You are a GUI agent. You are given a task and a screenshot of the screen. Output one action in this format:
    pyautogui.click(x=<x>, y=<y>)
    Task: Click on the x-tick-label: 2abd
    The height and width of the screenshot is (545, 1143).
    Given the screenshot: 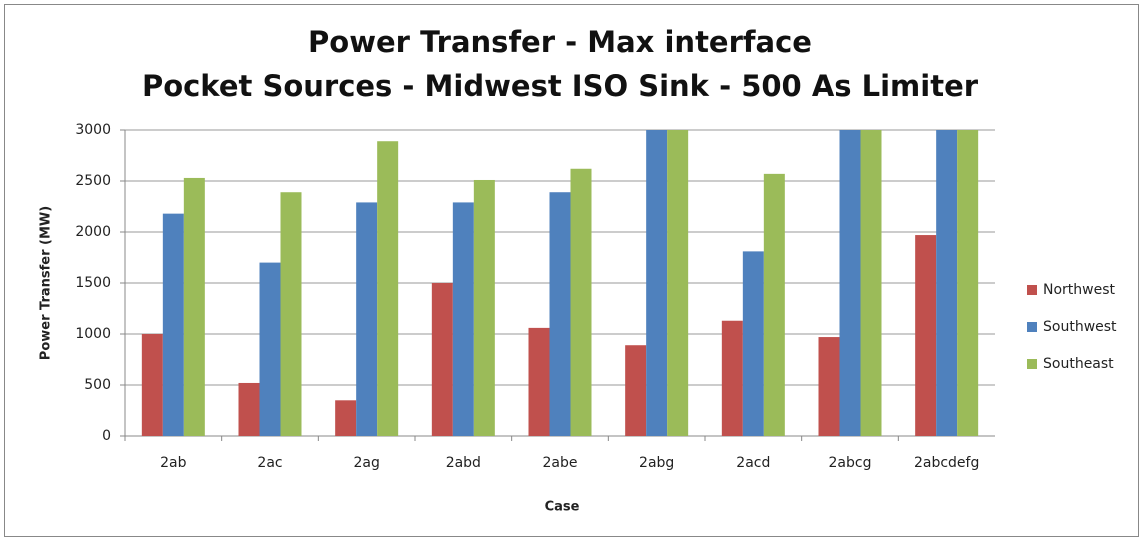 What is the action you would take?
    pyautogui.click(x=463, y=463)
    